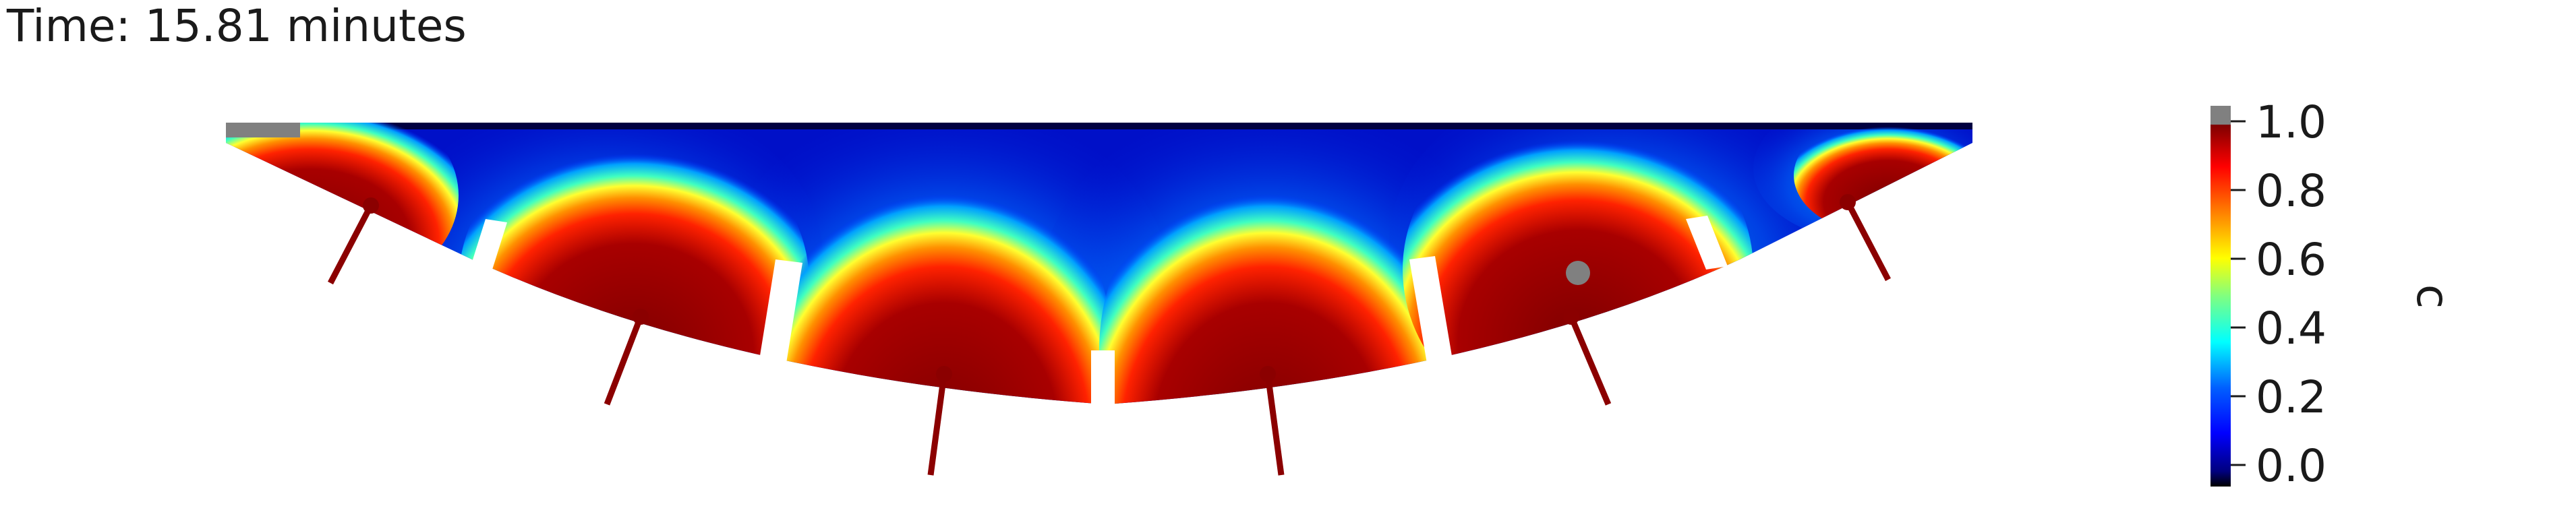  Describe the element at coordinates (2291, 466) in the screenshot. I see `colorbar-tick-label: 0.0` at that location.